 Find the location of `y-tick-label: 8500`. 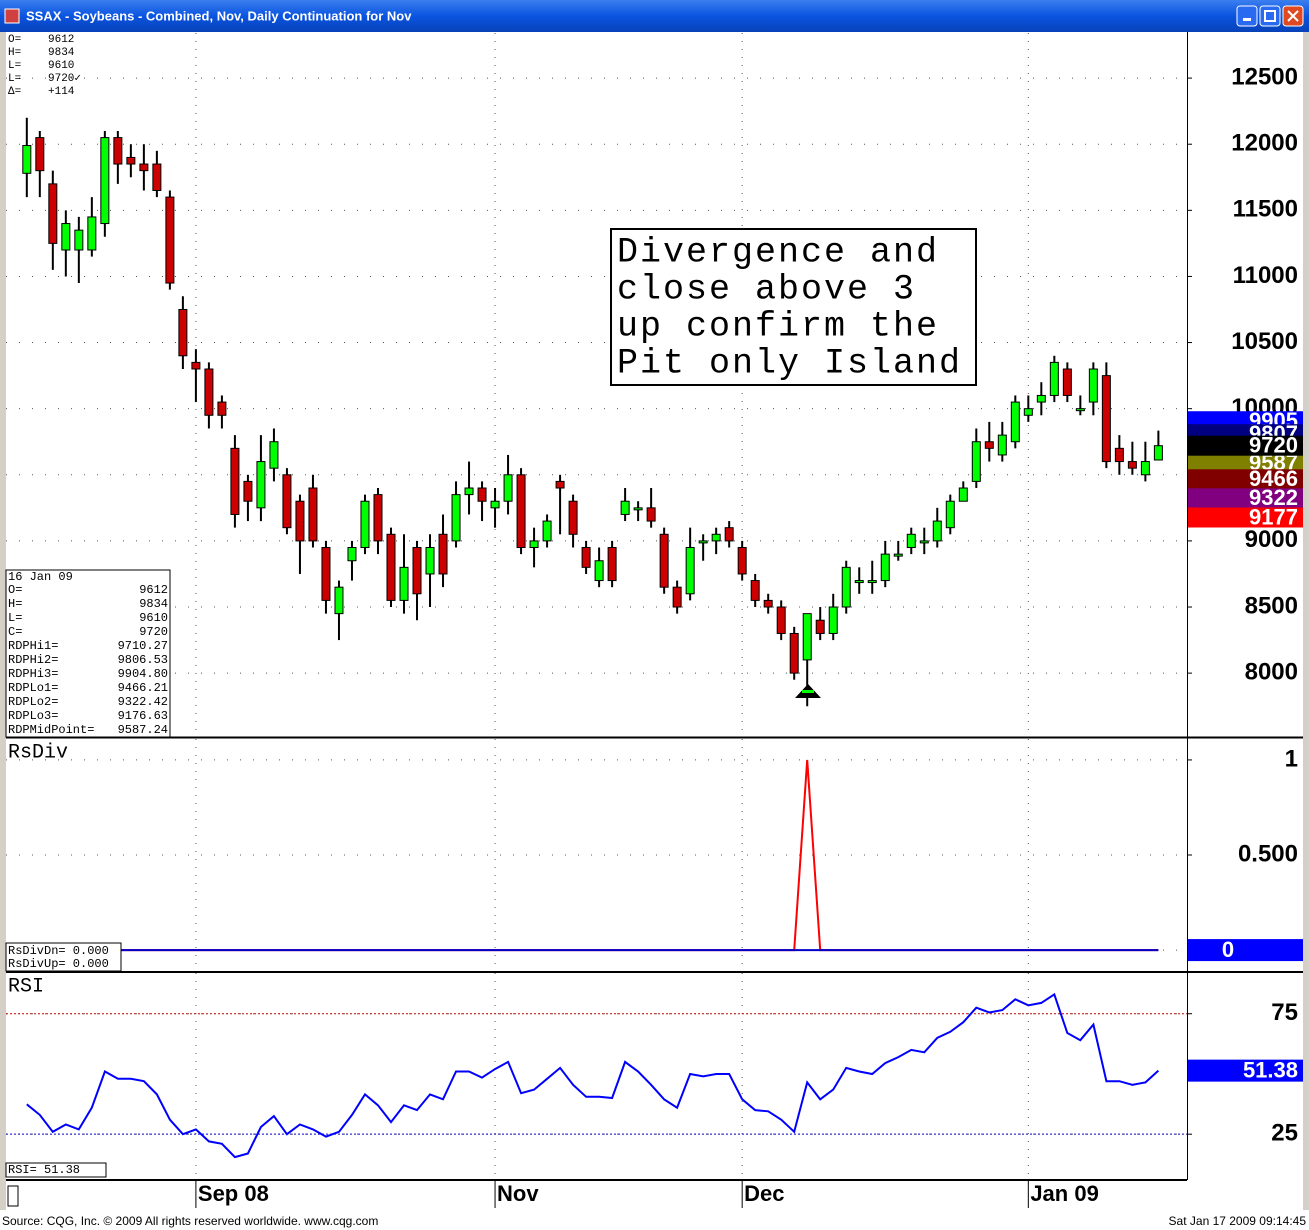

y-tick-label: 8500 is located at coordinates (1271, 605).